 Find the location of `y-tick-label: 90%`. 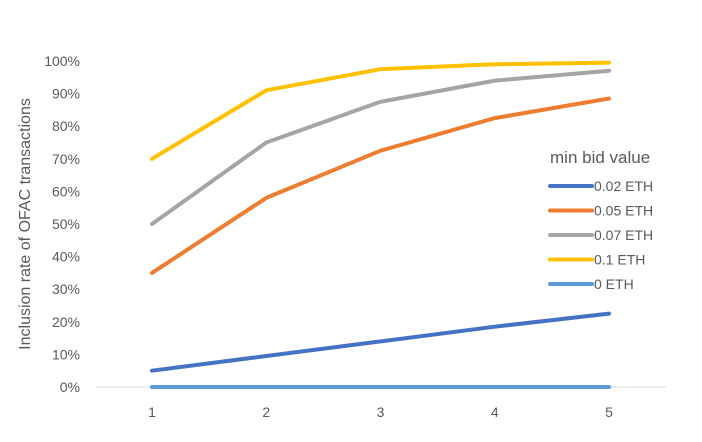

y-tick-label: 90% is located at coordinates (66, 94).